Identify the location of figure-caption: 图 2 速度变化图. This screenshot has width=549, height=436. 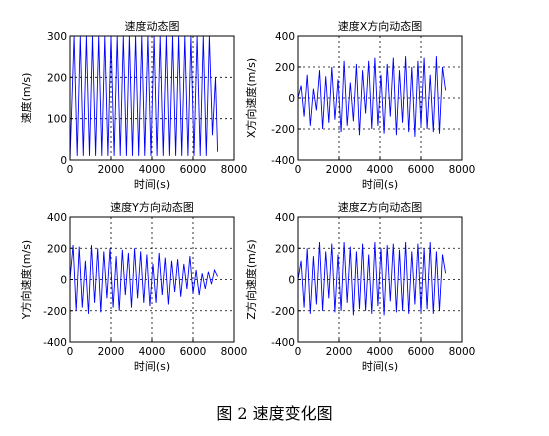
(274, 413).